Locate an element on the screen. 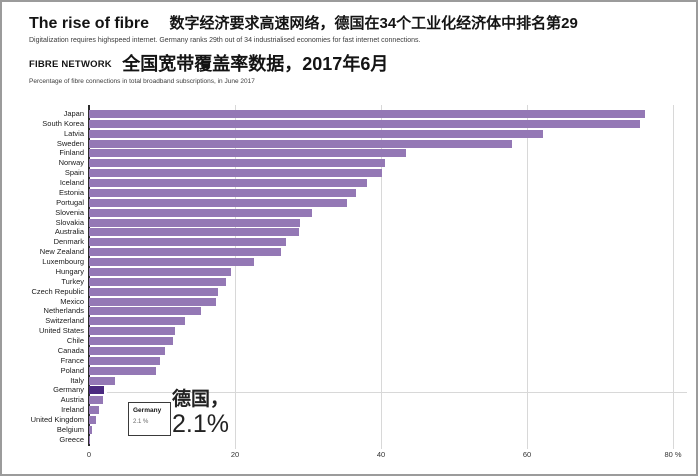 The image size is (698, 476). bar-row: Latvia is located at coordinates (337, 134).